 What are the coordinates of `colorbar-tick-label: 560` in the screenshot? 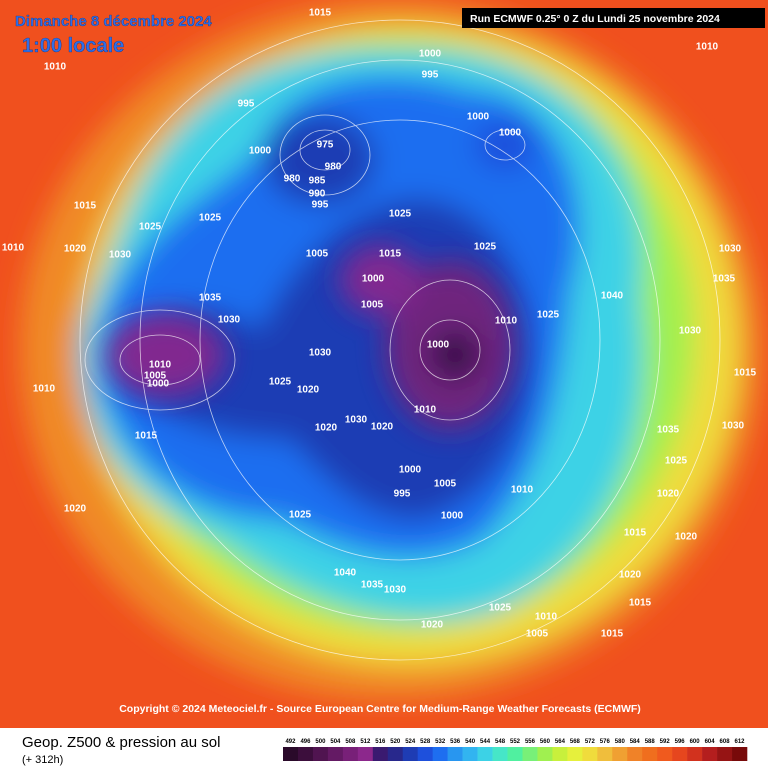 It's located at (545, 742).